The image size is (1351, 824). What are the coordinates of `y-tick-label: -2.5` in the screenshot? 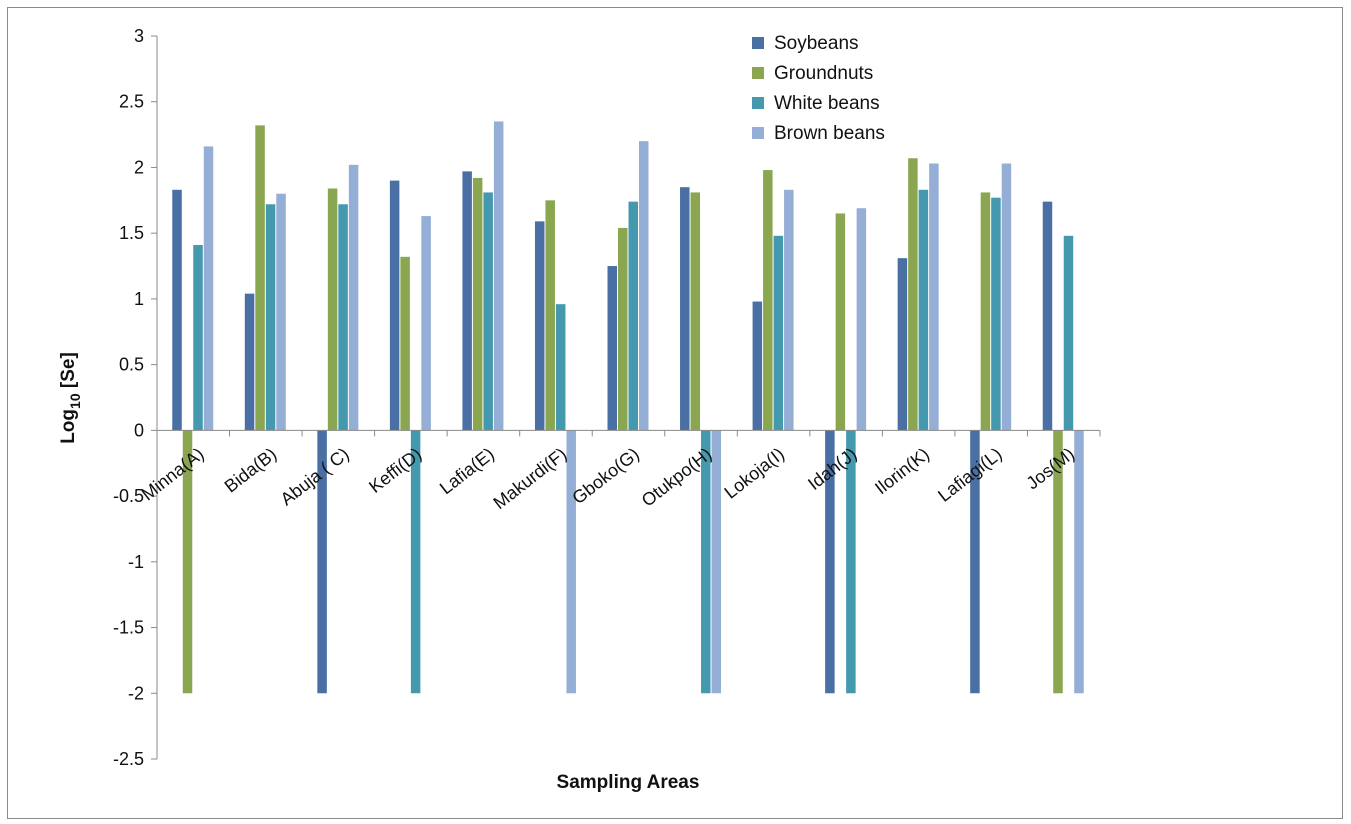 It's located at (128, 759).